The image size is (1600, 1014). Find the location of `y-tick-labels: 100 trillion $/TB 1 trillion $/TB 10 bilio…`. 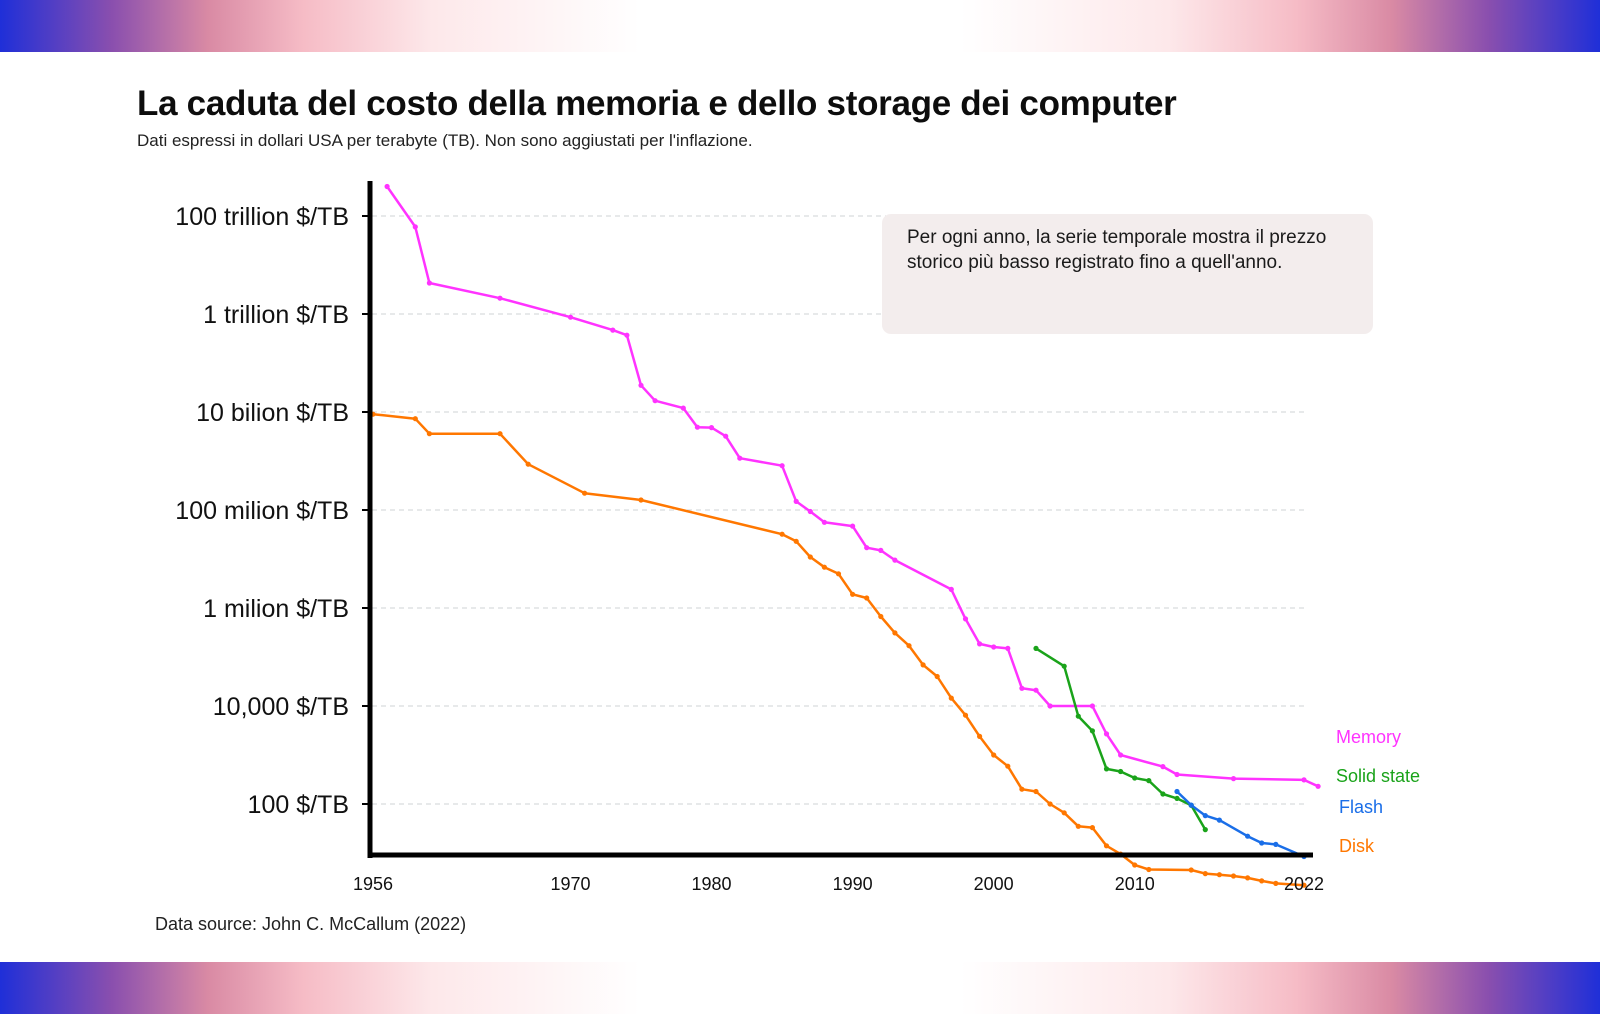

y-tick-labels: 100 trillion $/TB 1 trillion $/TB 10 bilio… is located at coordinates (272, 511).